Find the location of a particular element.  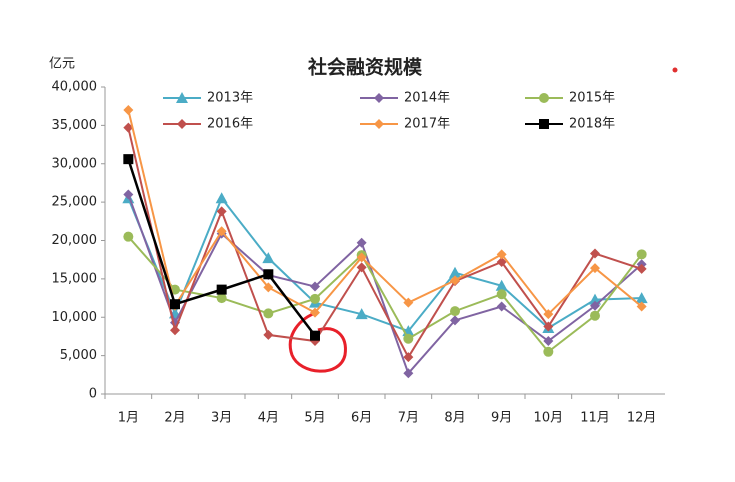

red-dot is located at coordinates (675, 70).